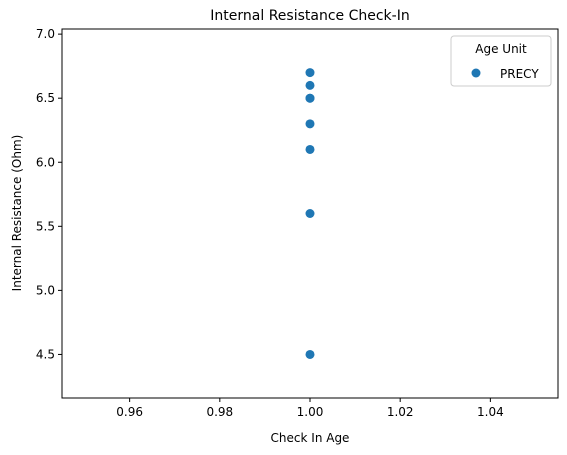 This screenshot has width=567, height=455. Describe the element at coordinates (476, 73) in the screenshot. I see `legend-marker` at that location.